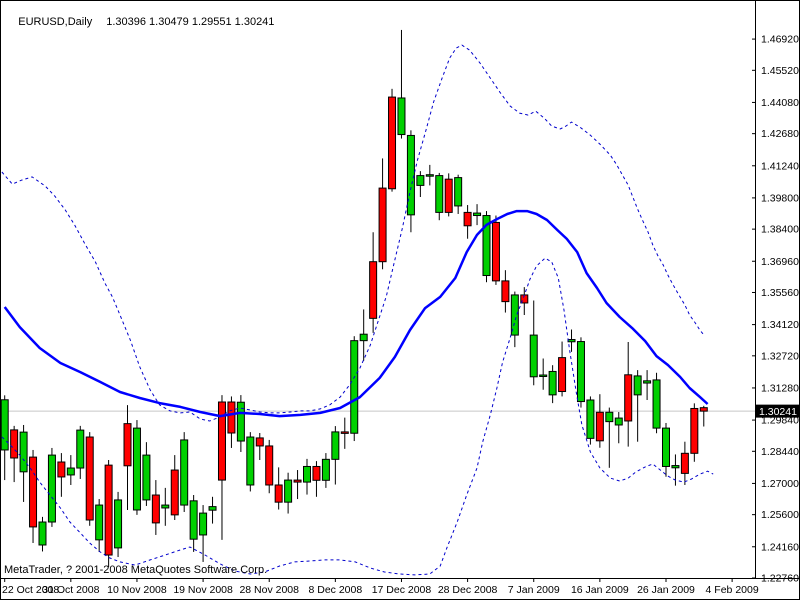  I want to click on current-price-badge-label: 1.30241, so click(778, 412).